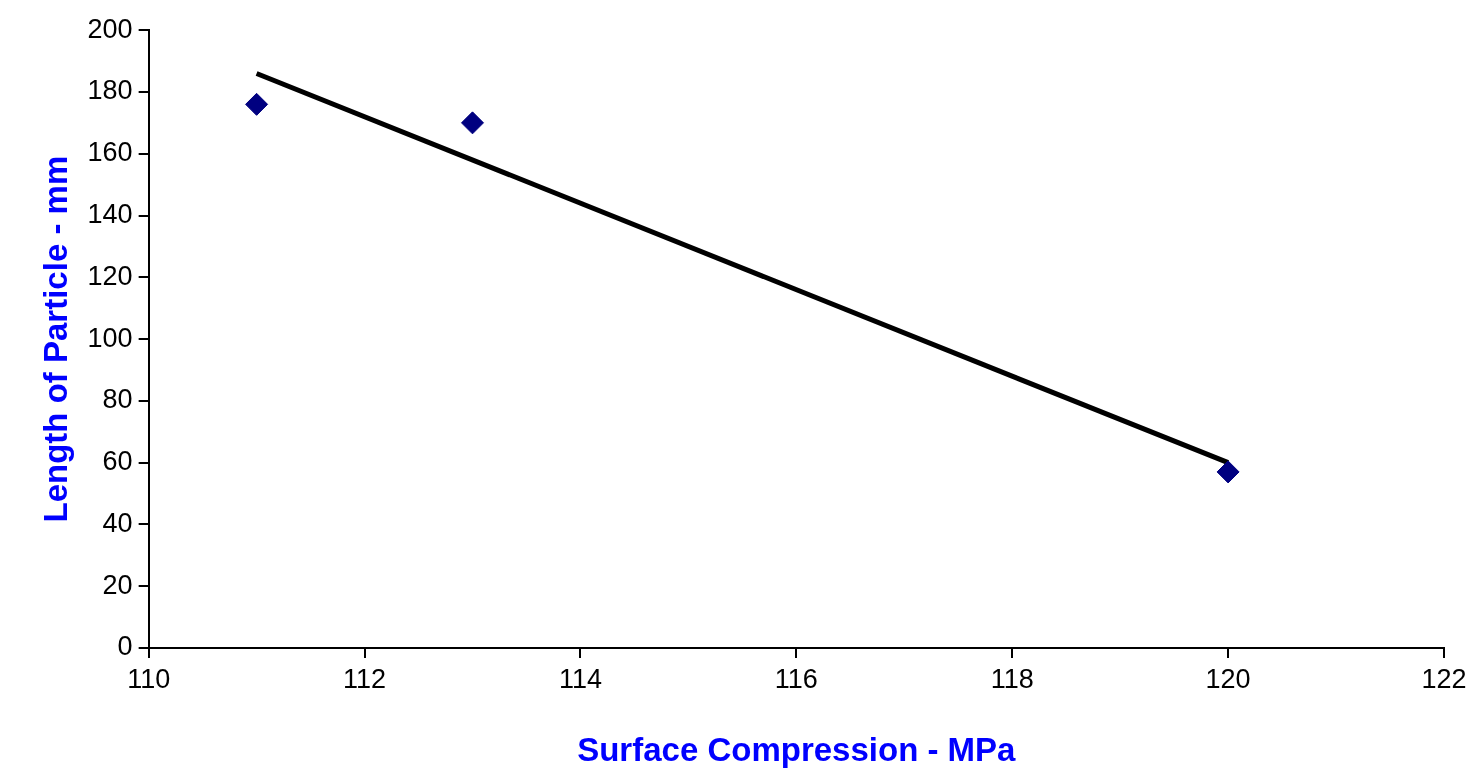 The image size is (1482, 784). I want to click on x-axis-title: Surface Compression - MPa, so click(797, 750).